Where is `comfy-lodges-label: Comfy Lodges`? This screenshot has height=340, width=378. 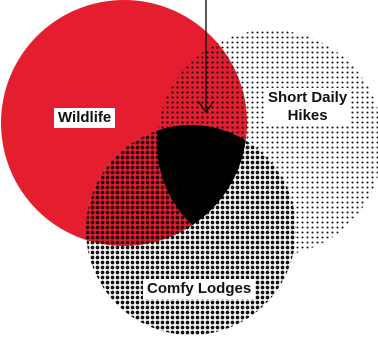
comfy-lodges-label: Comfy Lodges is located at coordinates (199, 289).